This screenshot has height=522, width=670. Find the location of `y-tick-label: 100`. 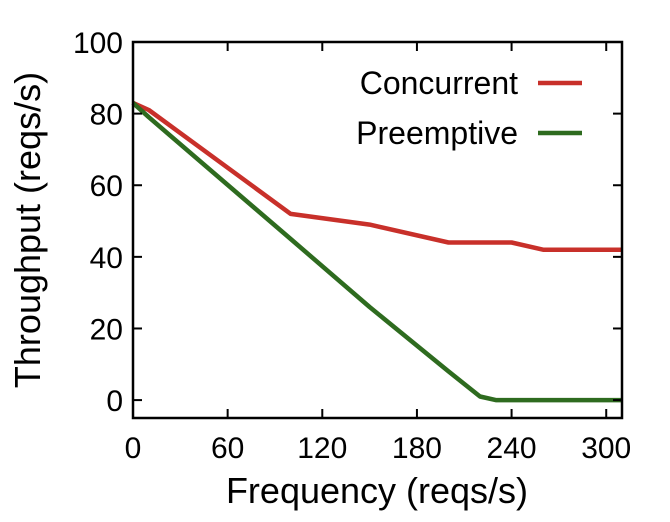

y-tick-label: 100 is located at coordinates (98, 43).